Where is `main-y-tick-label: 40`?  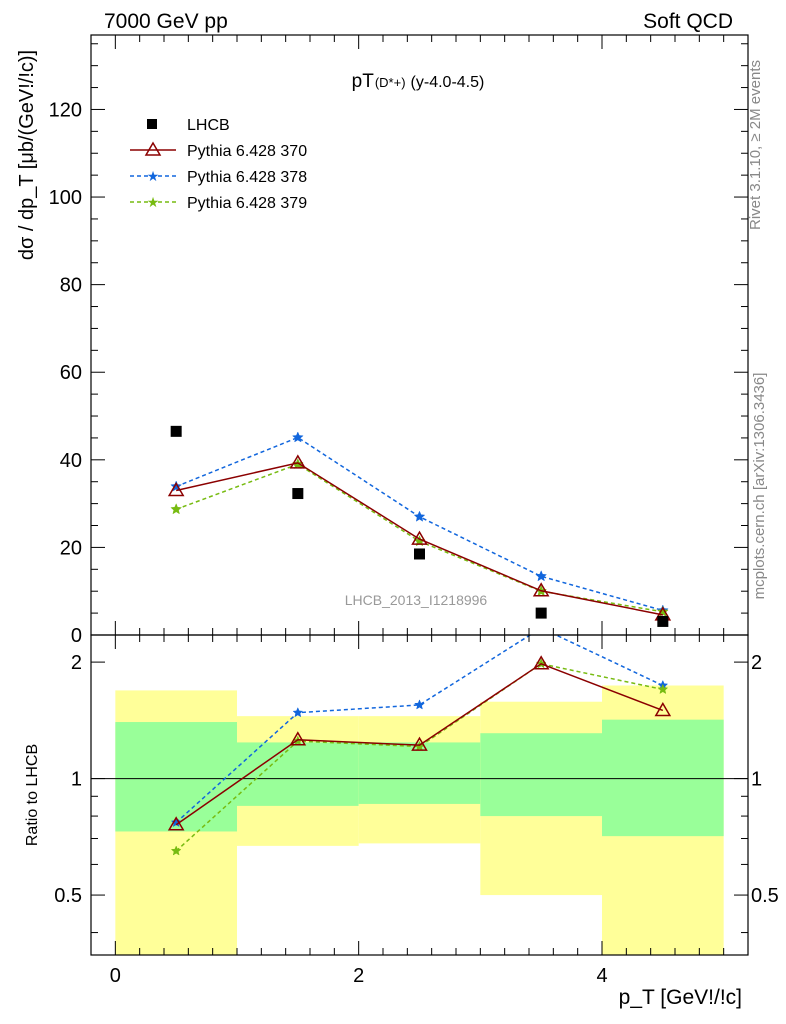
main-y-tick-label: 40 is located at coordinates (71, 461).